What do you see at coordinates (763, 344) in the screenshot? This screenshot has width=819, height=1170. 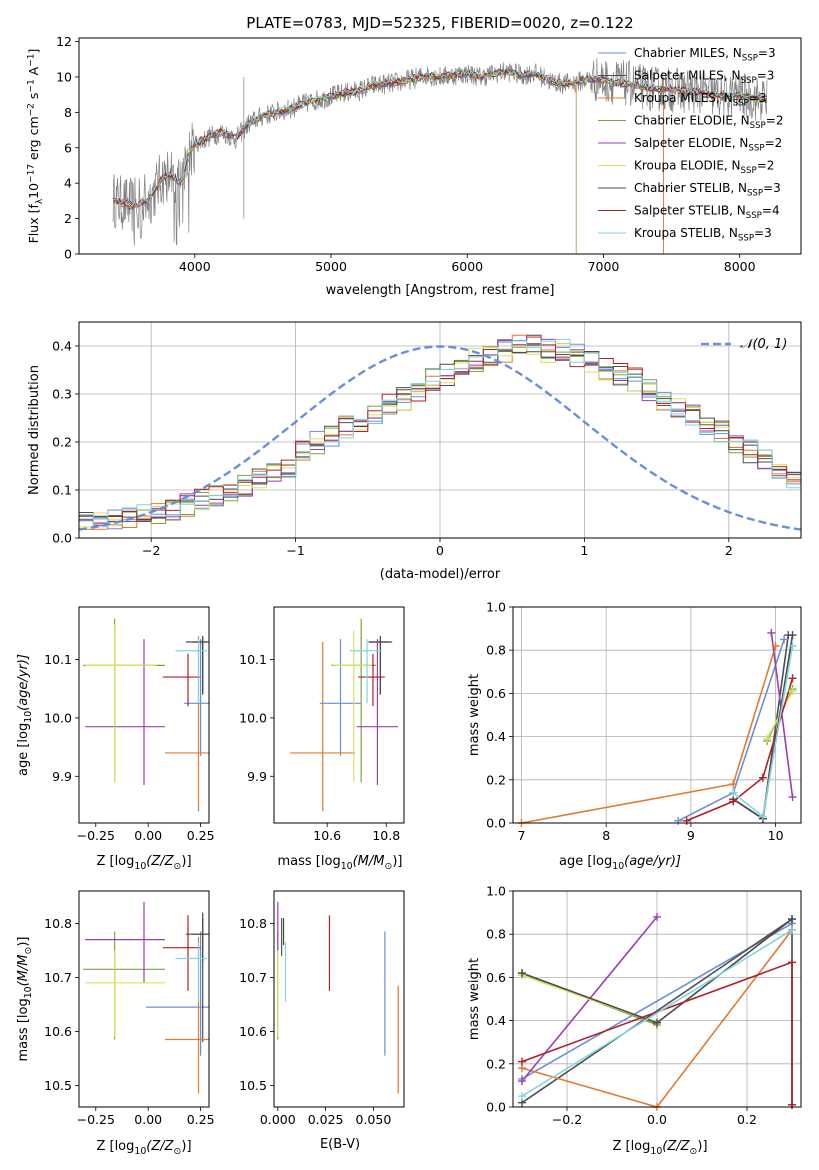 I see `legend-label: 𝒩(0, 1)` at bounding box center [763, 344].